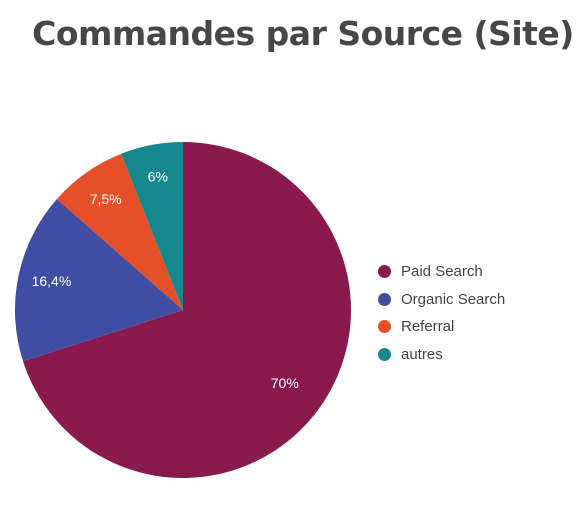 Image resolution: width=582 pixels, height=510 pixels. What do you see at coordinates (428, 327) in the screenshot?
I see `legend-label: Referral` at bounding box center [428, 327].